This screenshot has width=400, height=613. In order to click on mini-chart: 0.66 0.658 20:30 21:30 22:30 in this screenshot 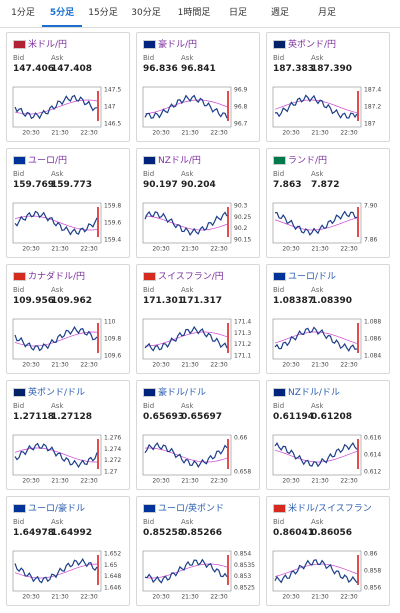, I will do `click(196, 460)`.